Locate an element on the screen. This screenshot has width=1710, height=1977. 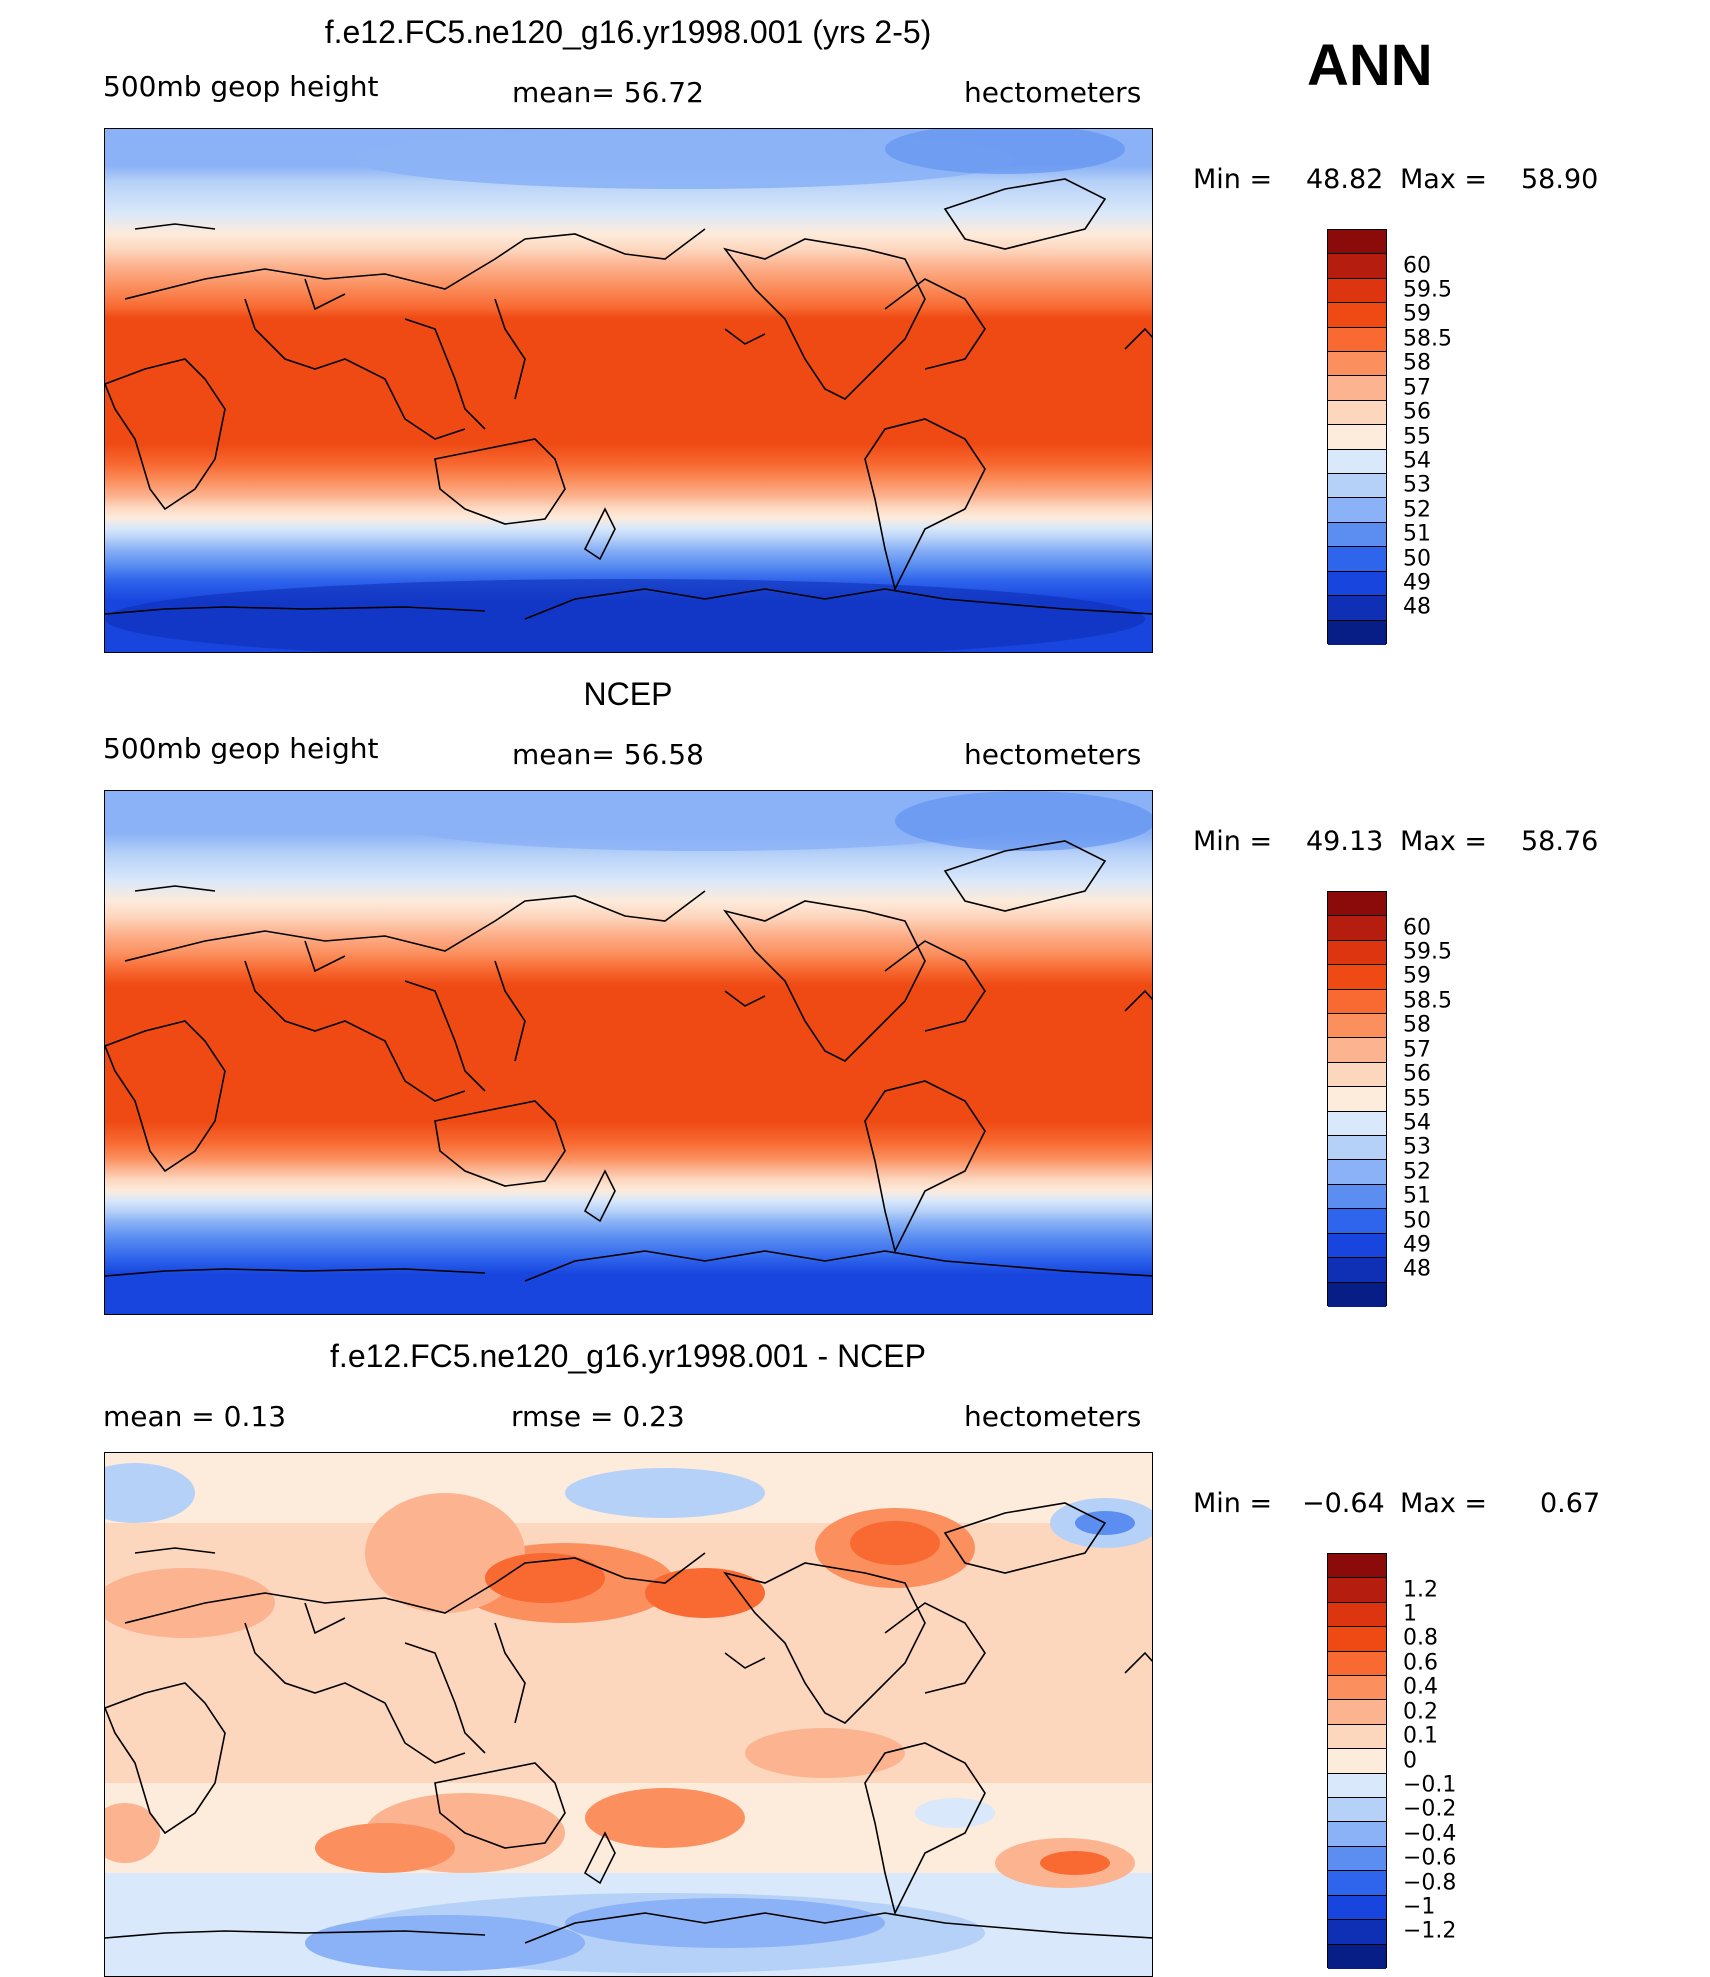
colorbar-tick-label: 56 is located at coordinates (1417, 1074).